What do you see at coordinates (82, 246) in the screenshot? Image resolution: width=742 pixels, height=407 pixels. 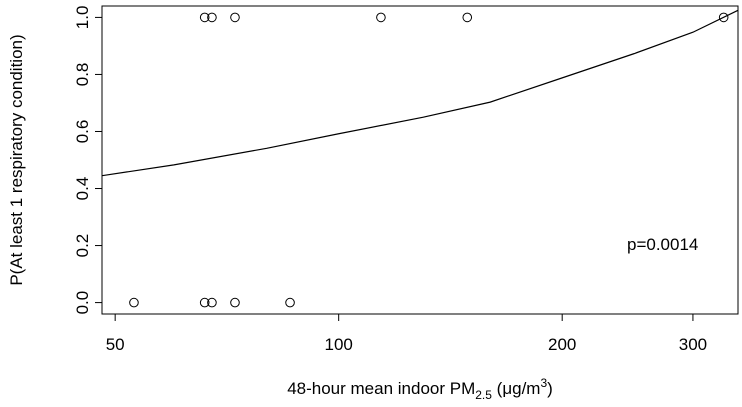 I see `y-tick-label: 0.2` at bounding box center [82, 246].